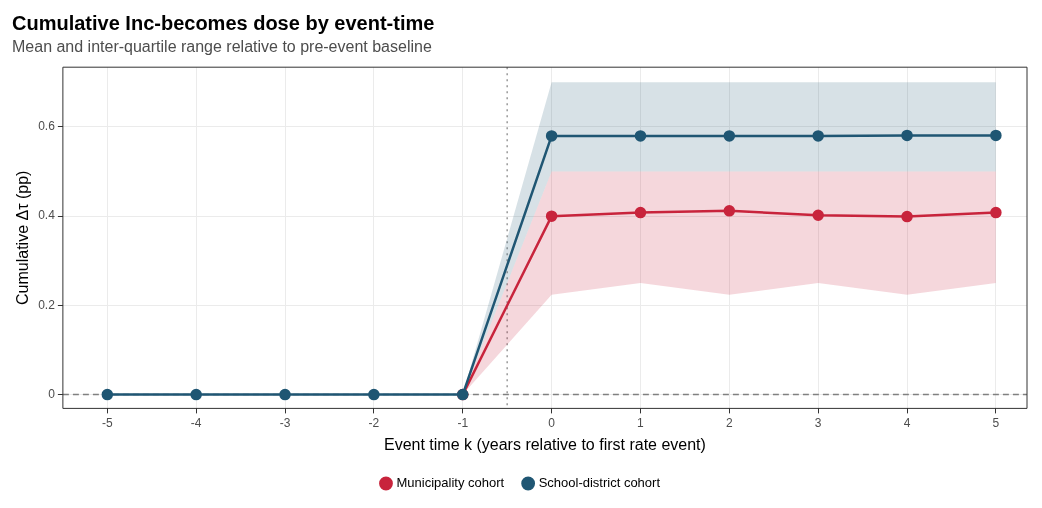  I want to click on legend-label: School-district cohort, so click(599, 483).